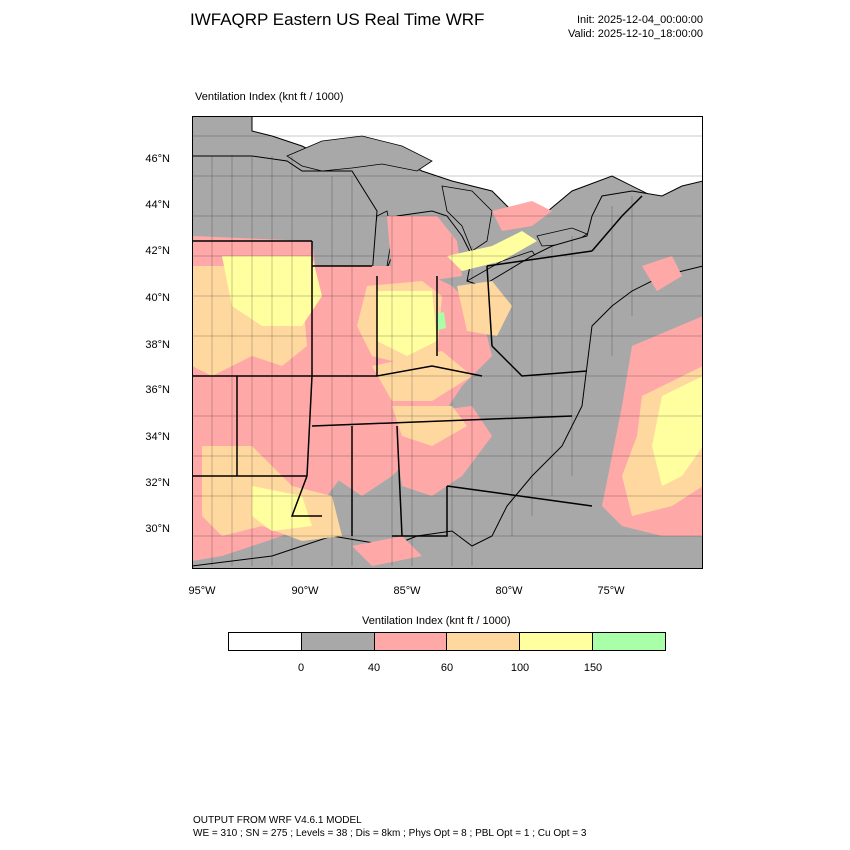 The width and height of the screenshot is (850, 850). I want to click on lon-label-95: 95°W, so click(202, 591).